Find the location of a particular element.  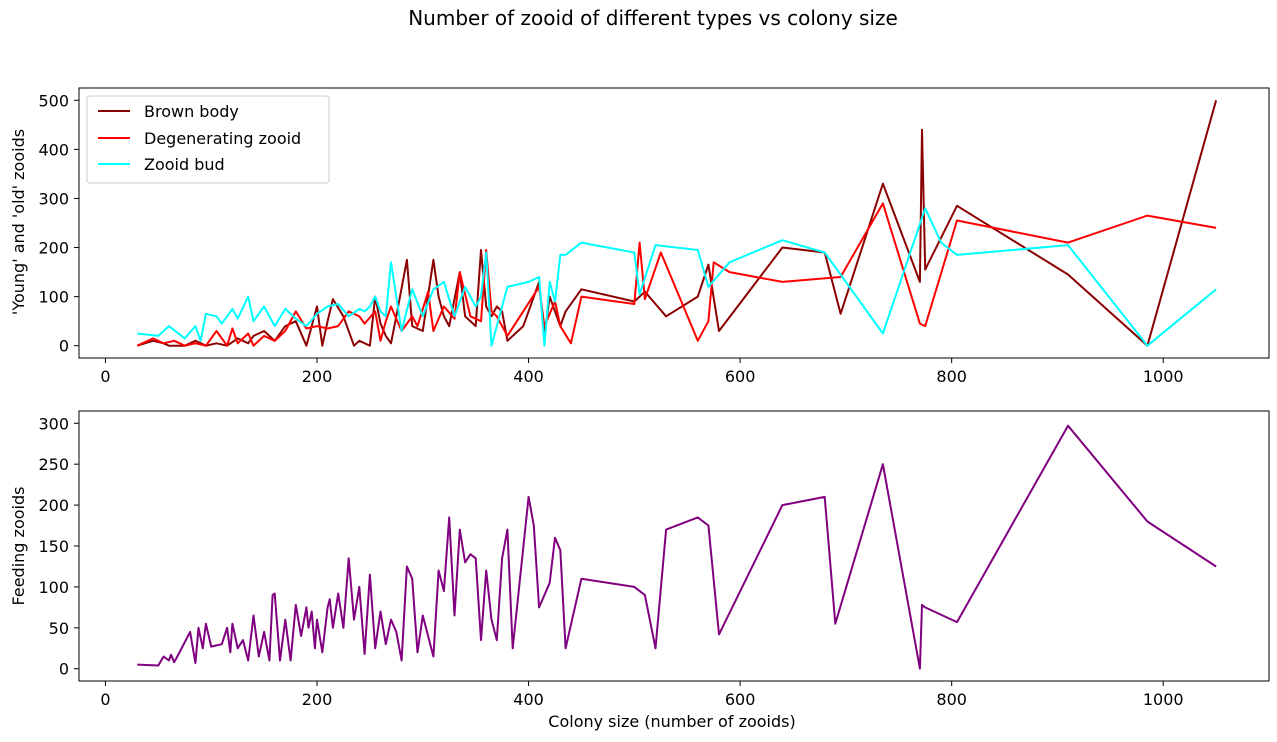

bottom-y-axis-label: Feeding zooids is located at coordinates (18, 546).